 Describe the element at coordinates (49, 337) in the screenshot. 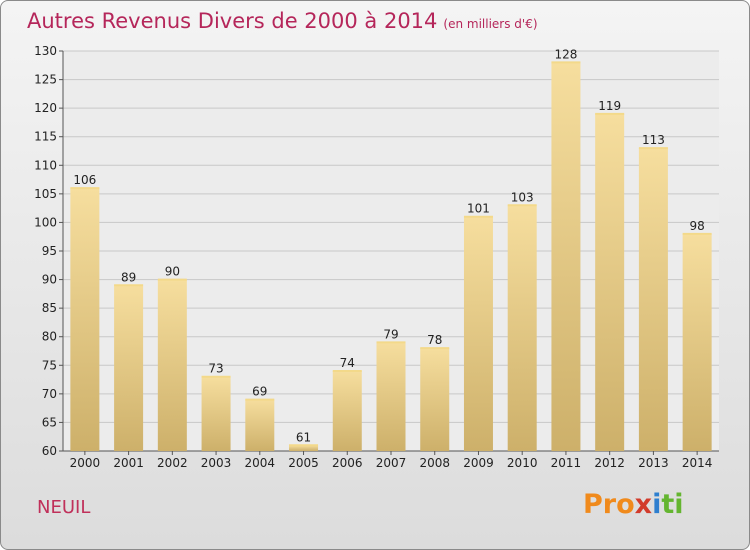

I see `y-tick-label: 80` at that location.